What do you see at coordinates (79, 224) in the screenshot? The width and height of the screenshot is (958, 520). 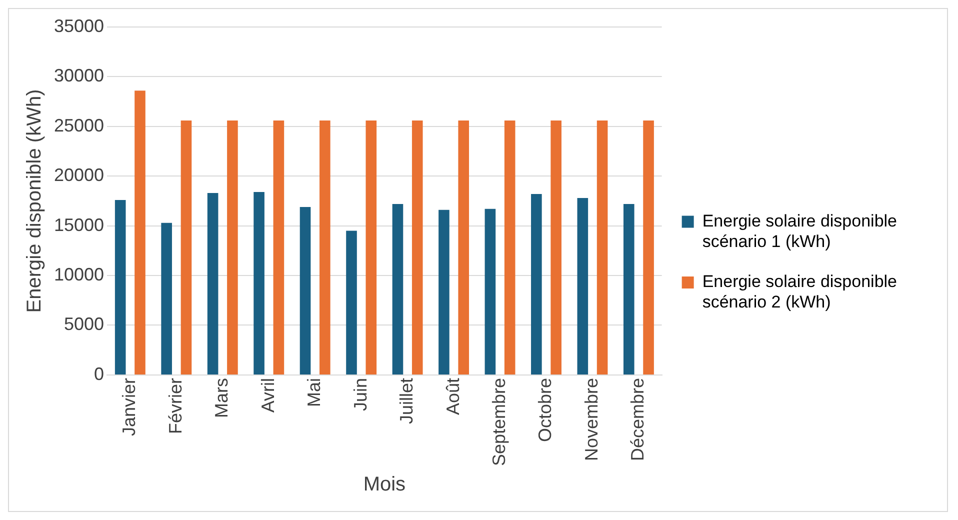 I see `y-tick-label: 15000` at bounding box center [79, 224].